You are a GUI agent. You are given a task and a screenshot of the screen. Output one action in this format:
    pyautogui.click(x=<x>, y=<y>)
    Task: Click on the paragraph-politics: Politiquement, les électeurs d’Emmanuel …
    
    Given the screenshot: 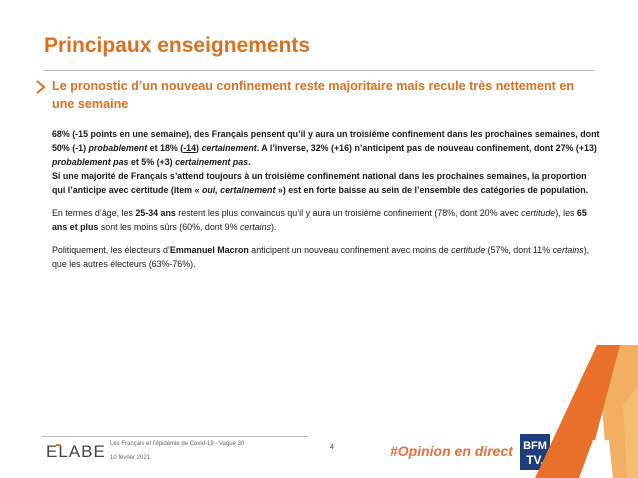 What is the action you would take?
    pyautogui.click(x=326, y=257)
    